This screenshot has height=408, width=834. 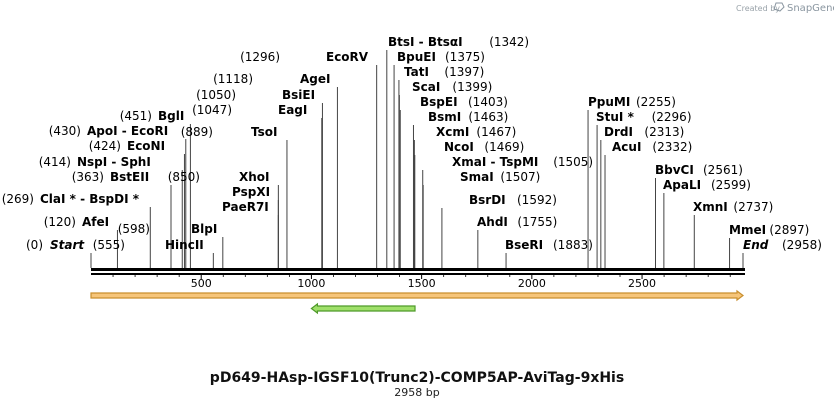 What do you see at coordinates (55, 162) in the screenshot?
I see `site-position: (414)` at bounding box center [55, 162].